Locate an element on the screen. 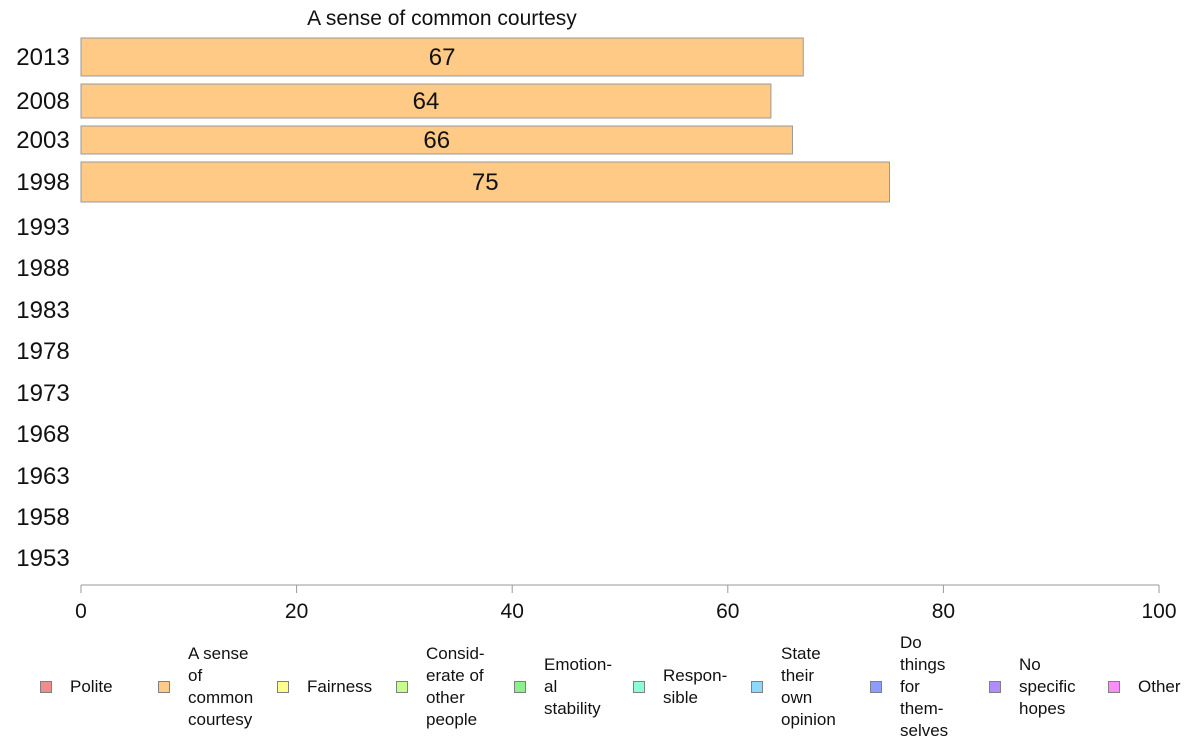 Image resolution: width=1188 pixels, height=742 pixels. y-tick-label-1983: 1983 is located at coordinates (42, 310).